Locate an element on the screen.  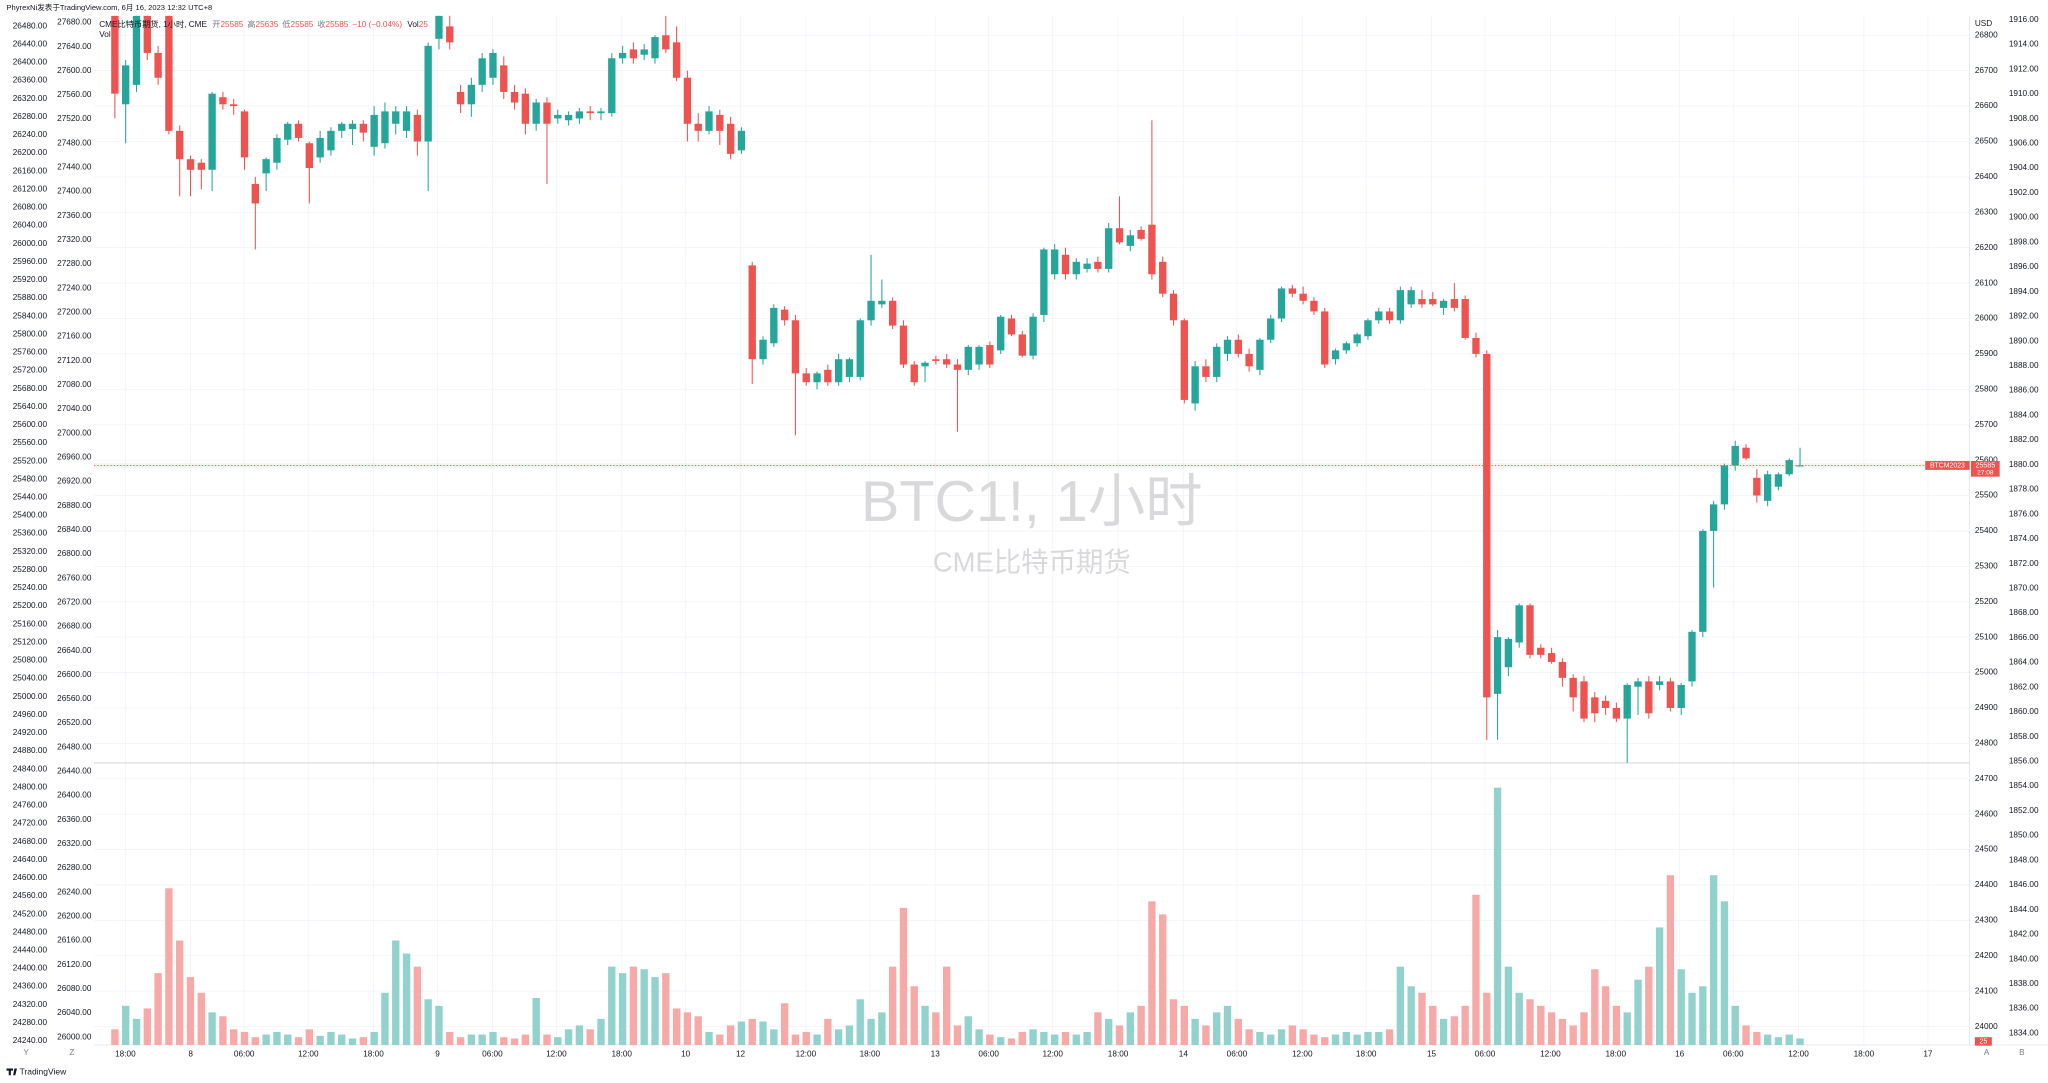
axis-tick-label: 27120.00 is located at coordinates (74, 360).